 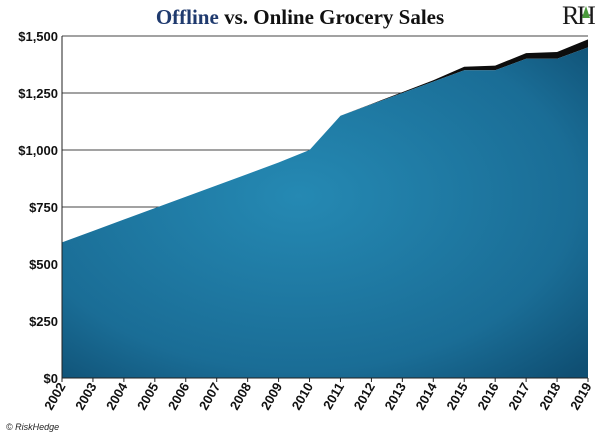 I want to click on y-tick-label: $750, so click(x=43, y=207).